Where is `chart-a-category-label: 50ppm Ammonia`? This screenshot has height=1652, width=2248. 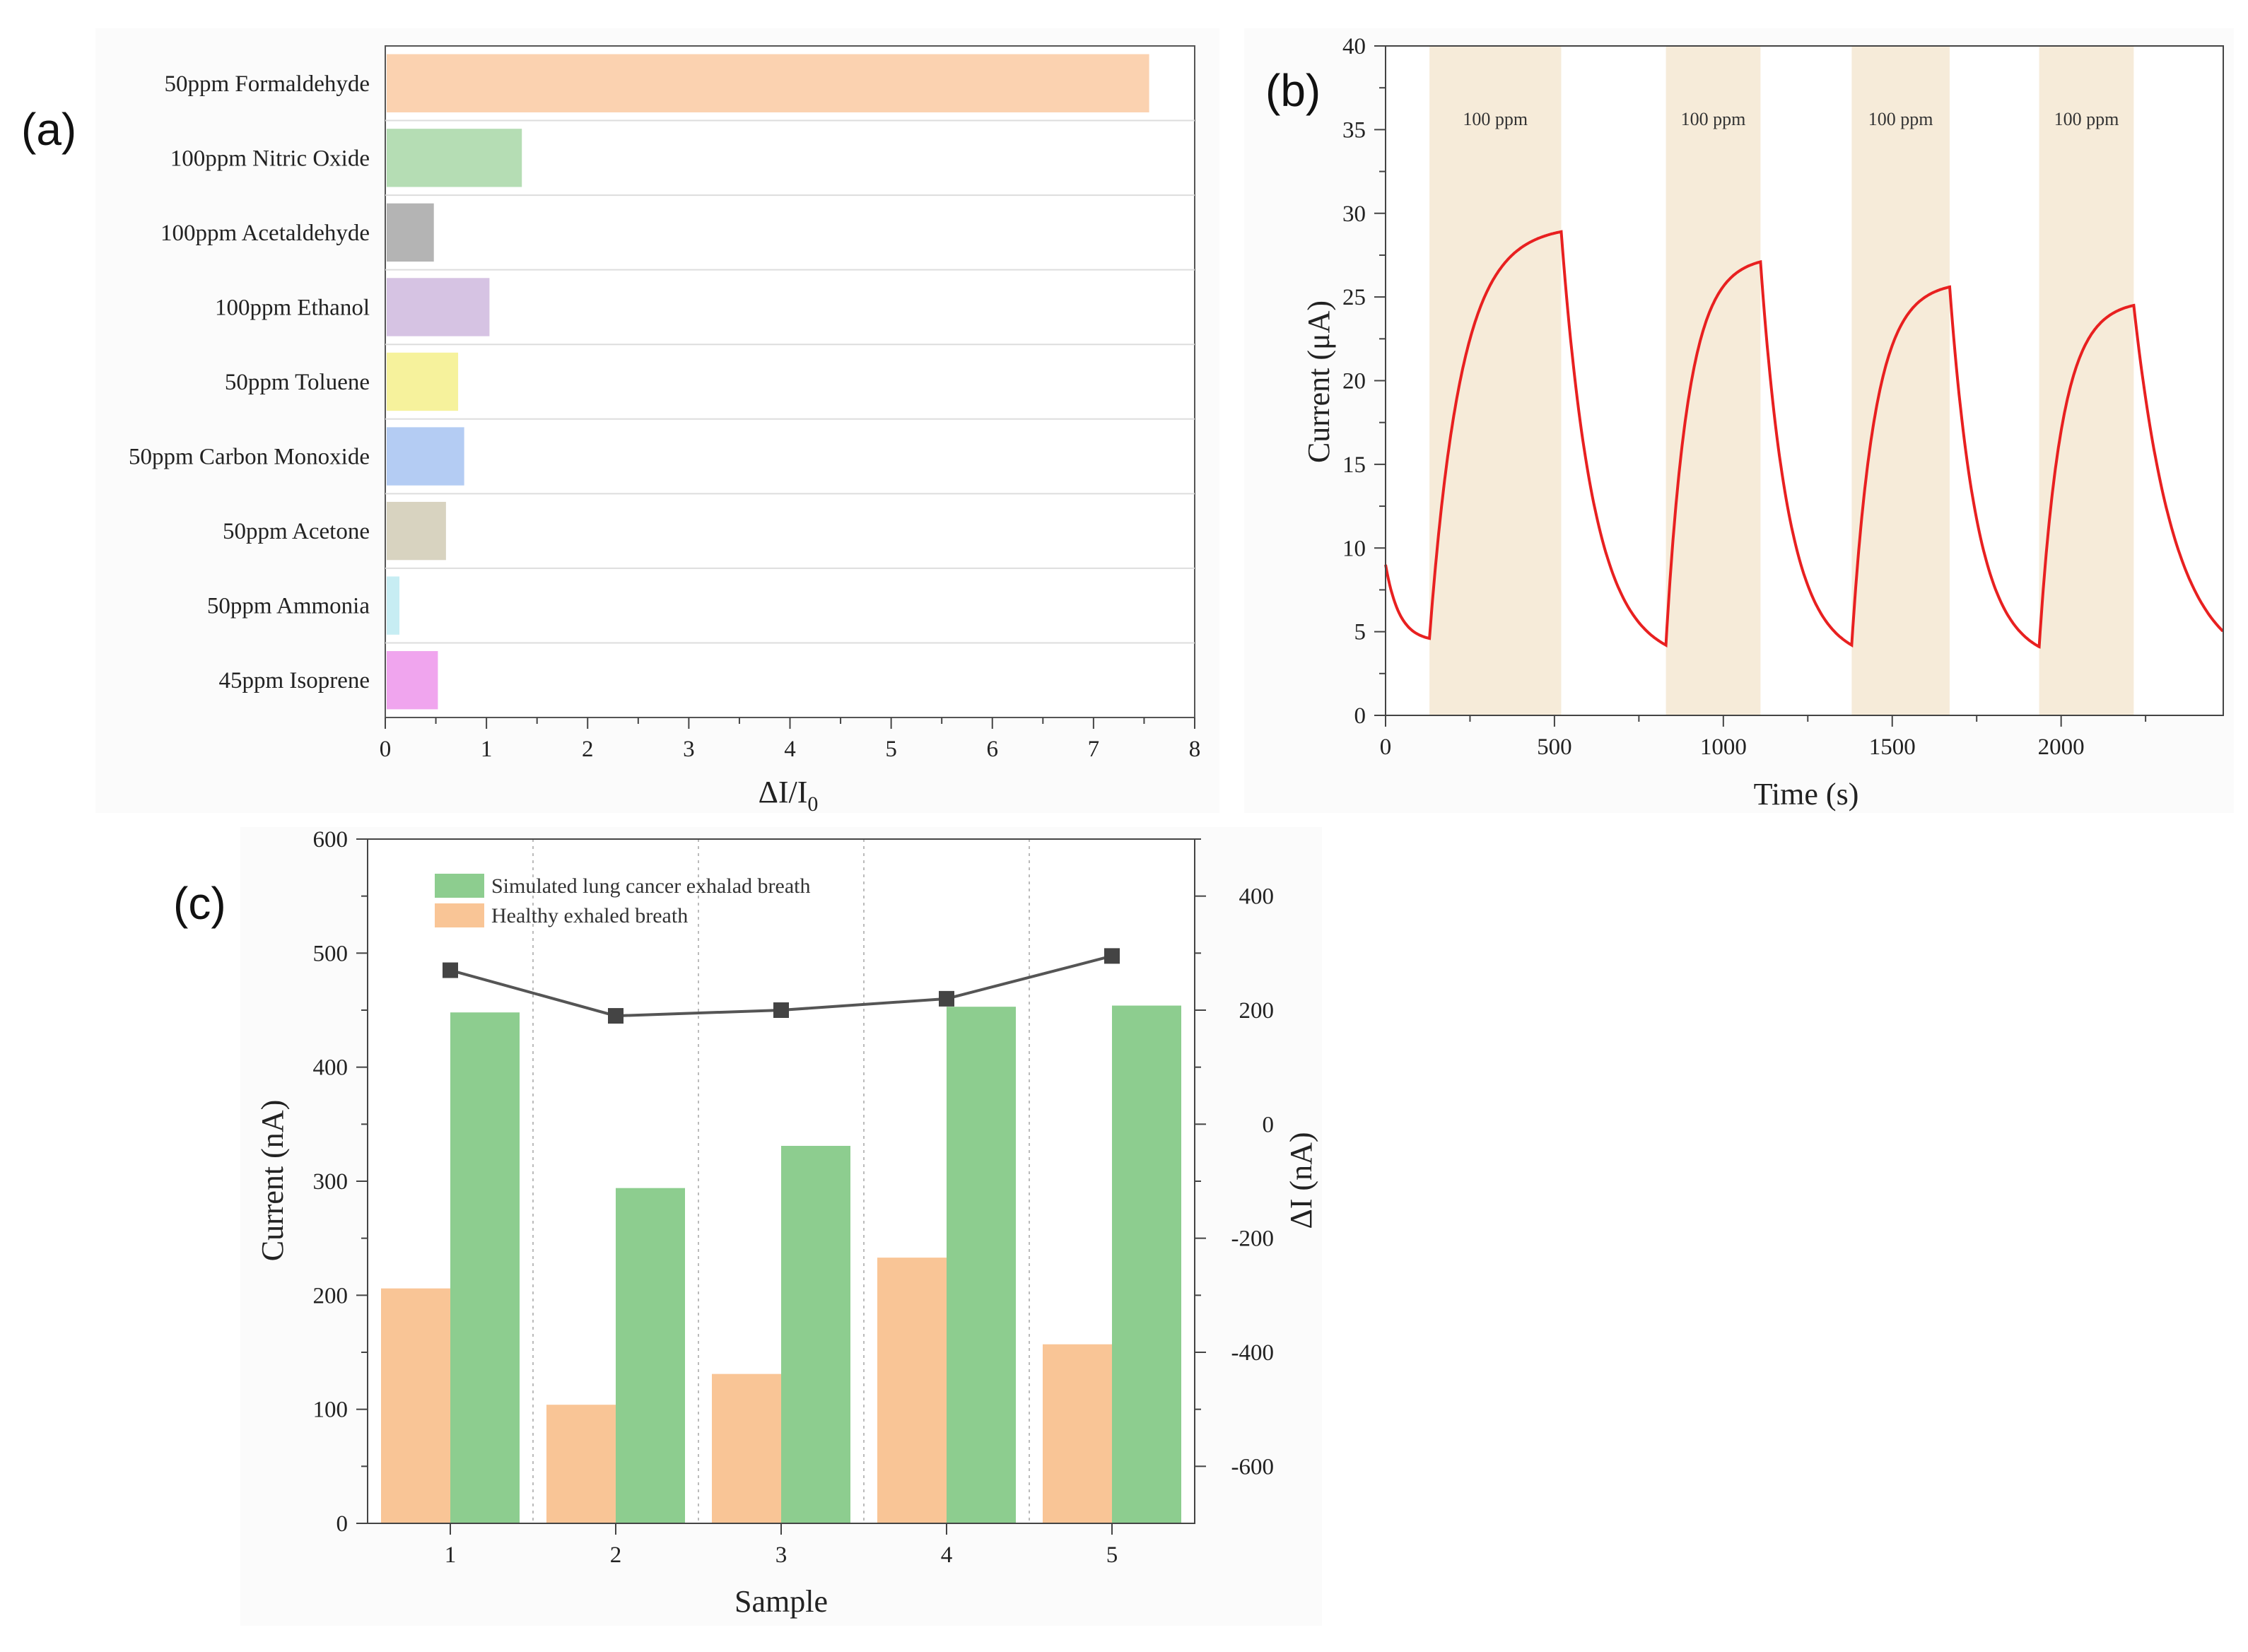 chart-a-category-label: 50ppm Ammonia is located at coordinates (288, 606).